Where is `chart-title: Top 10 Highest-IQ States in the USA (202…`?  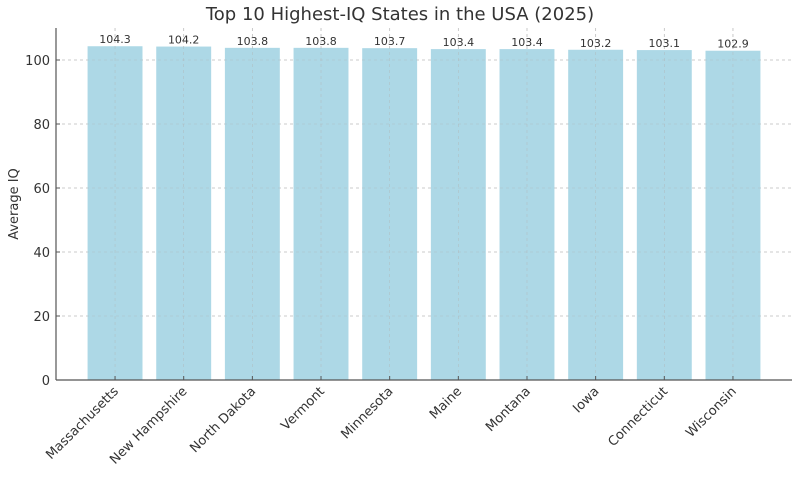 chart-title: Top 10 Highest-IQ States in the USA (202… is located at coordinates (400, 14).